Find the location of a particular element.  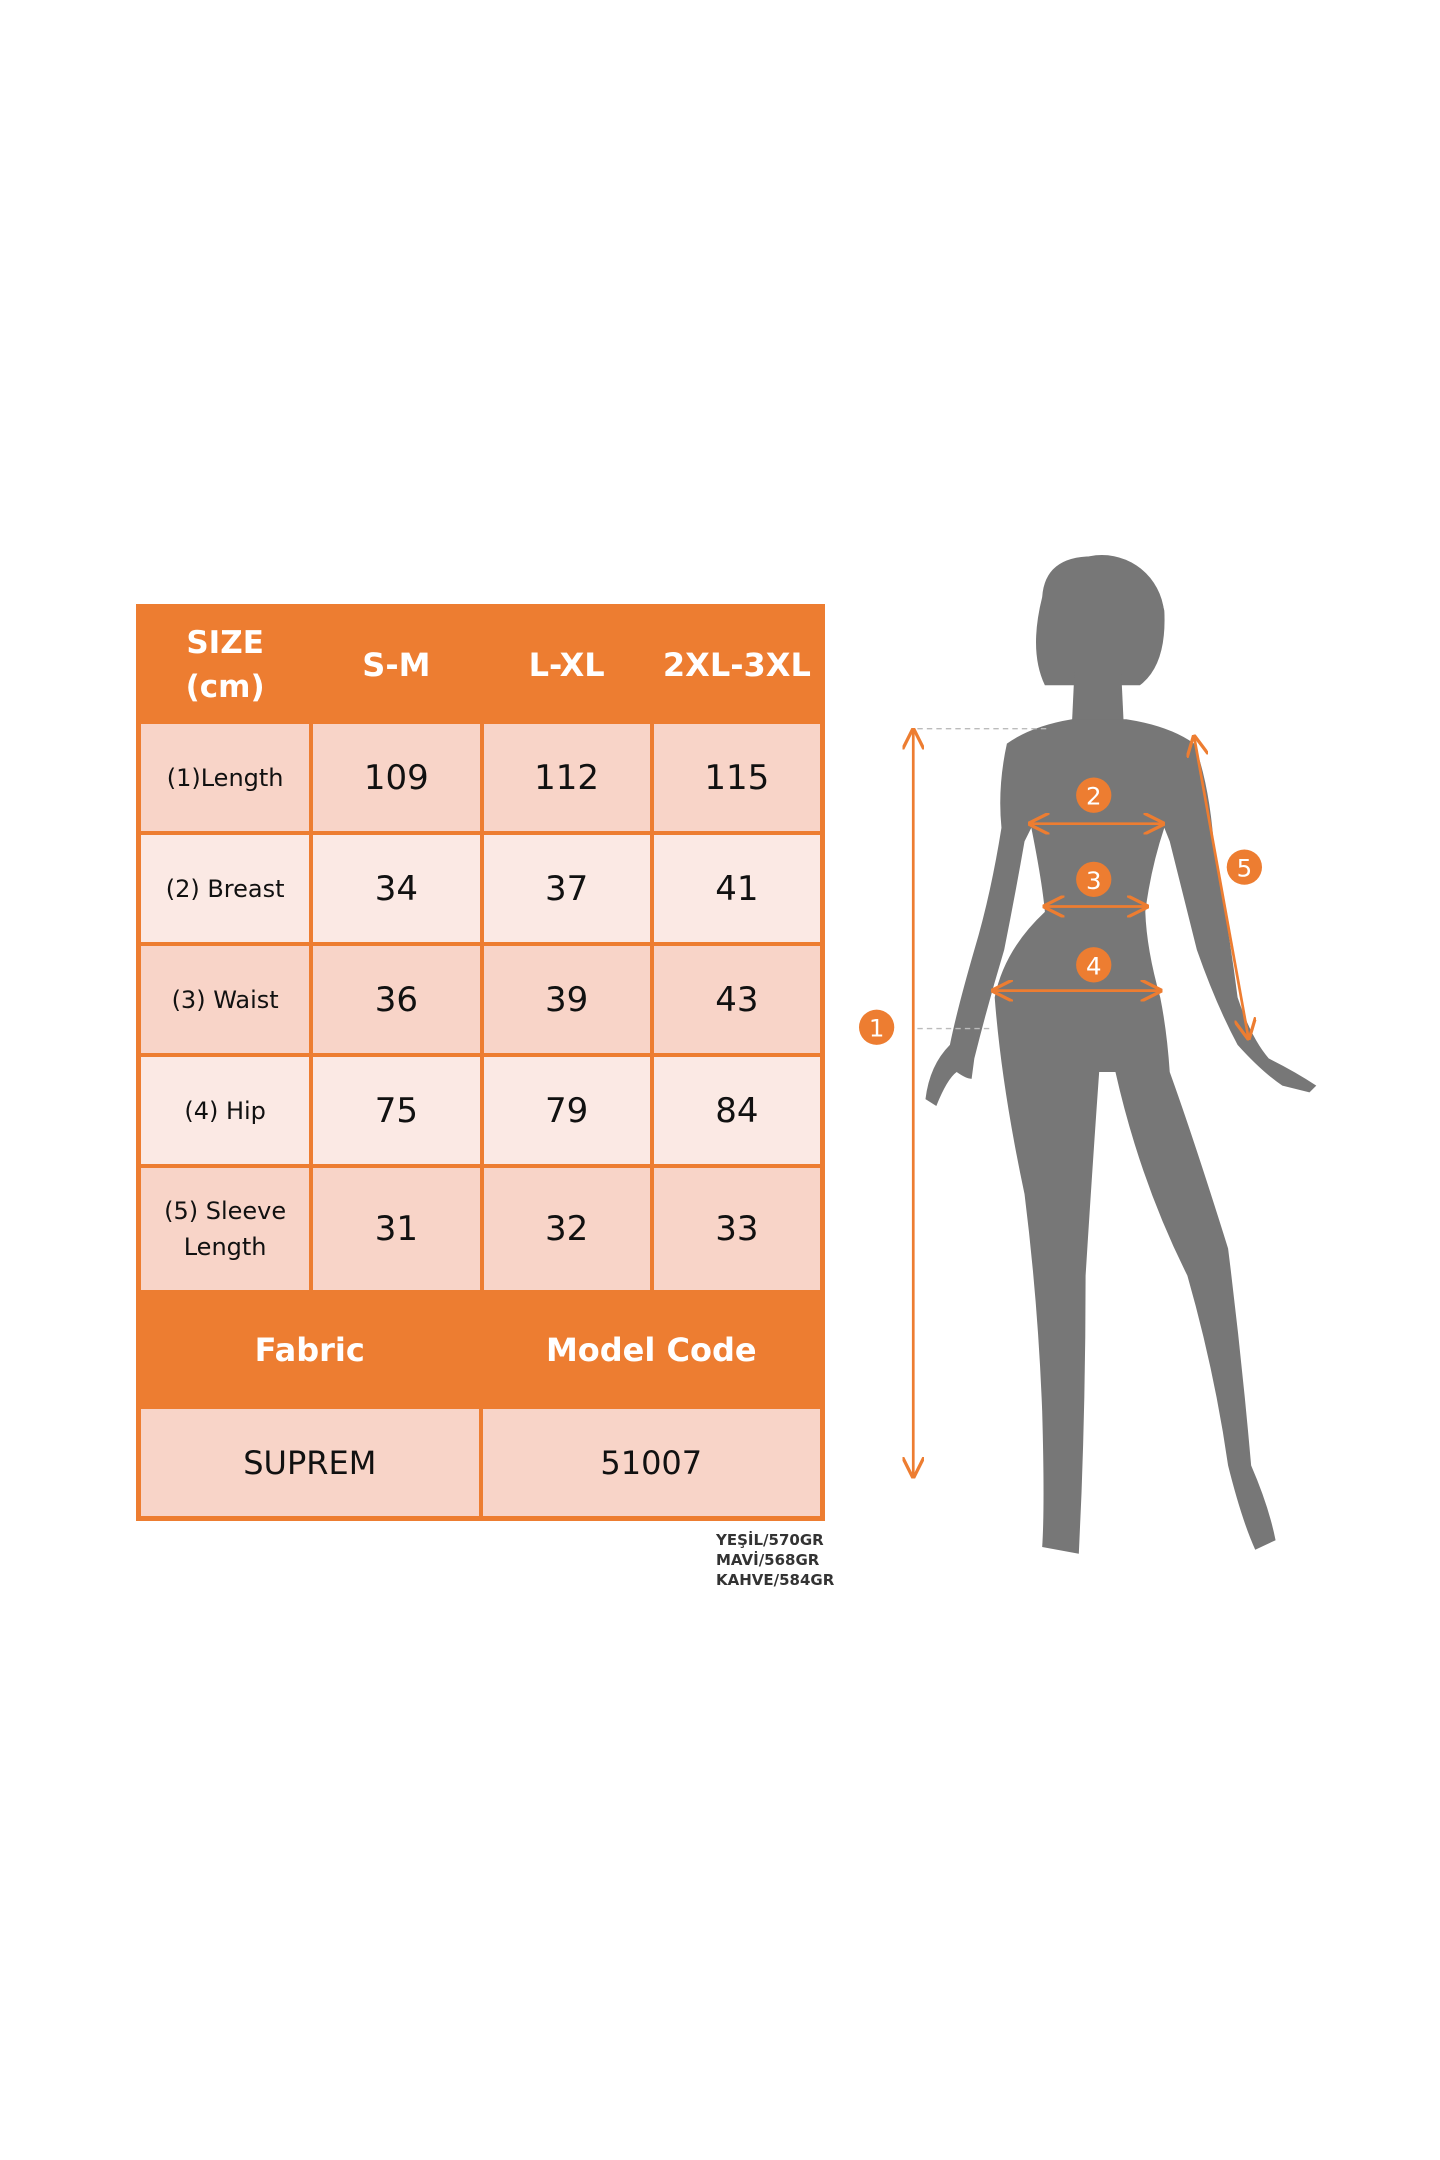

marker-4-label: 4 is located at coordinates (1094, 965).